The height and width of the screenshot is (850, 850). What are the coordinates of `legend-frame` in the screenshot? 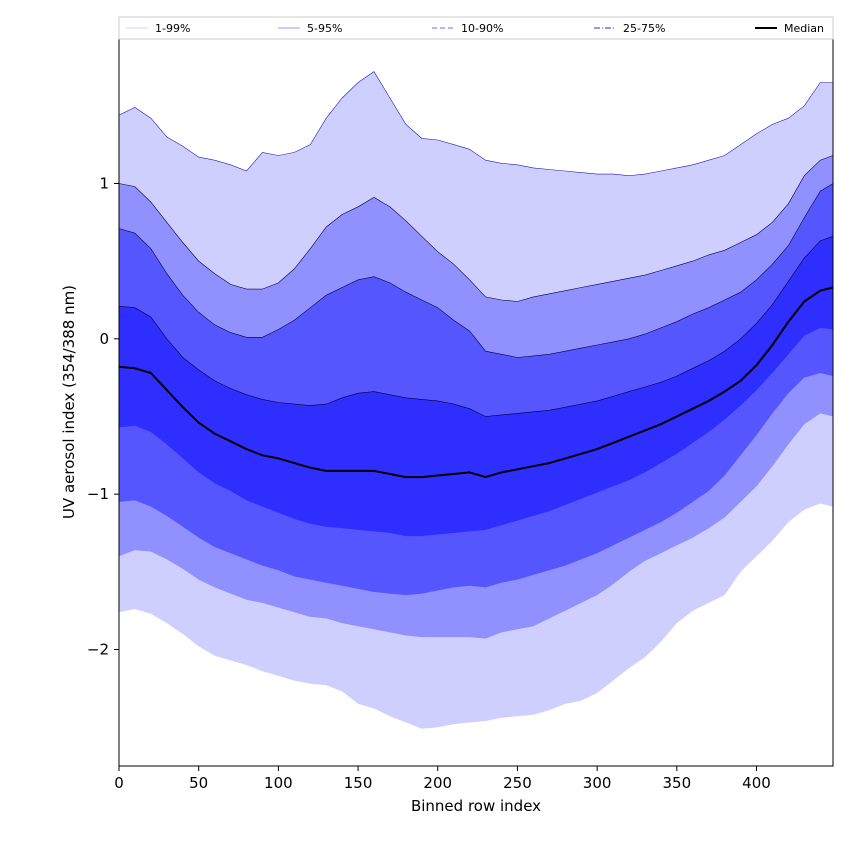 It's located at (476, 28).